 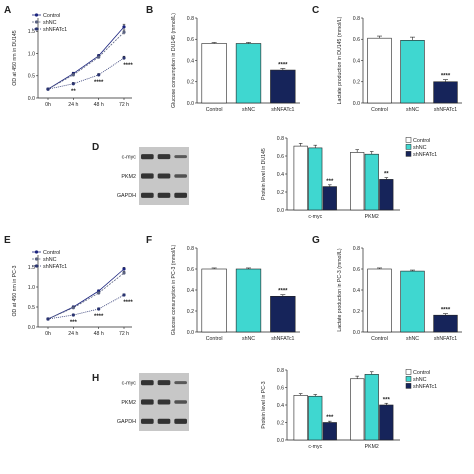 I want to click on y-axis-label: OD at 450 nm in PC-3, so click(x=15, y=290).